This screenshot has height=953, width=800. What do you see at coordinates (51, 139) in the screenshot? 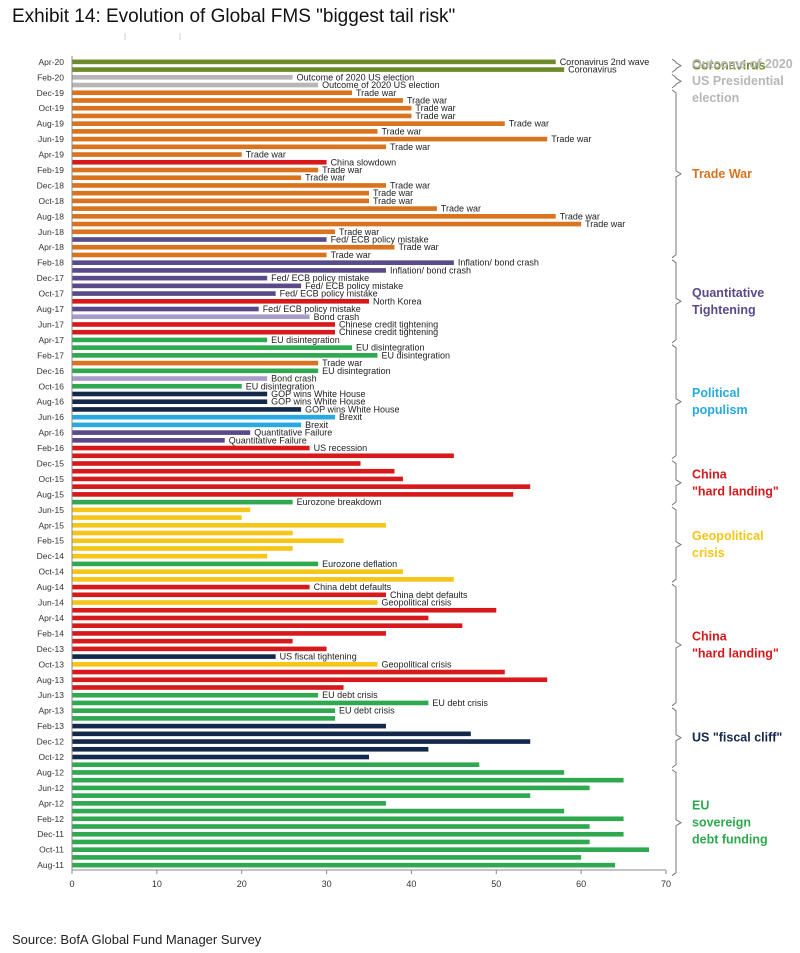
I see `y-tick-label: Jun-19` at bounding box center [51, 139].